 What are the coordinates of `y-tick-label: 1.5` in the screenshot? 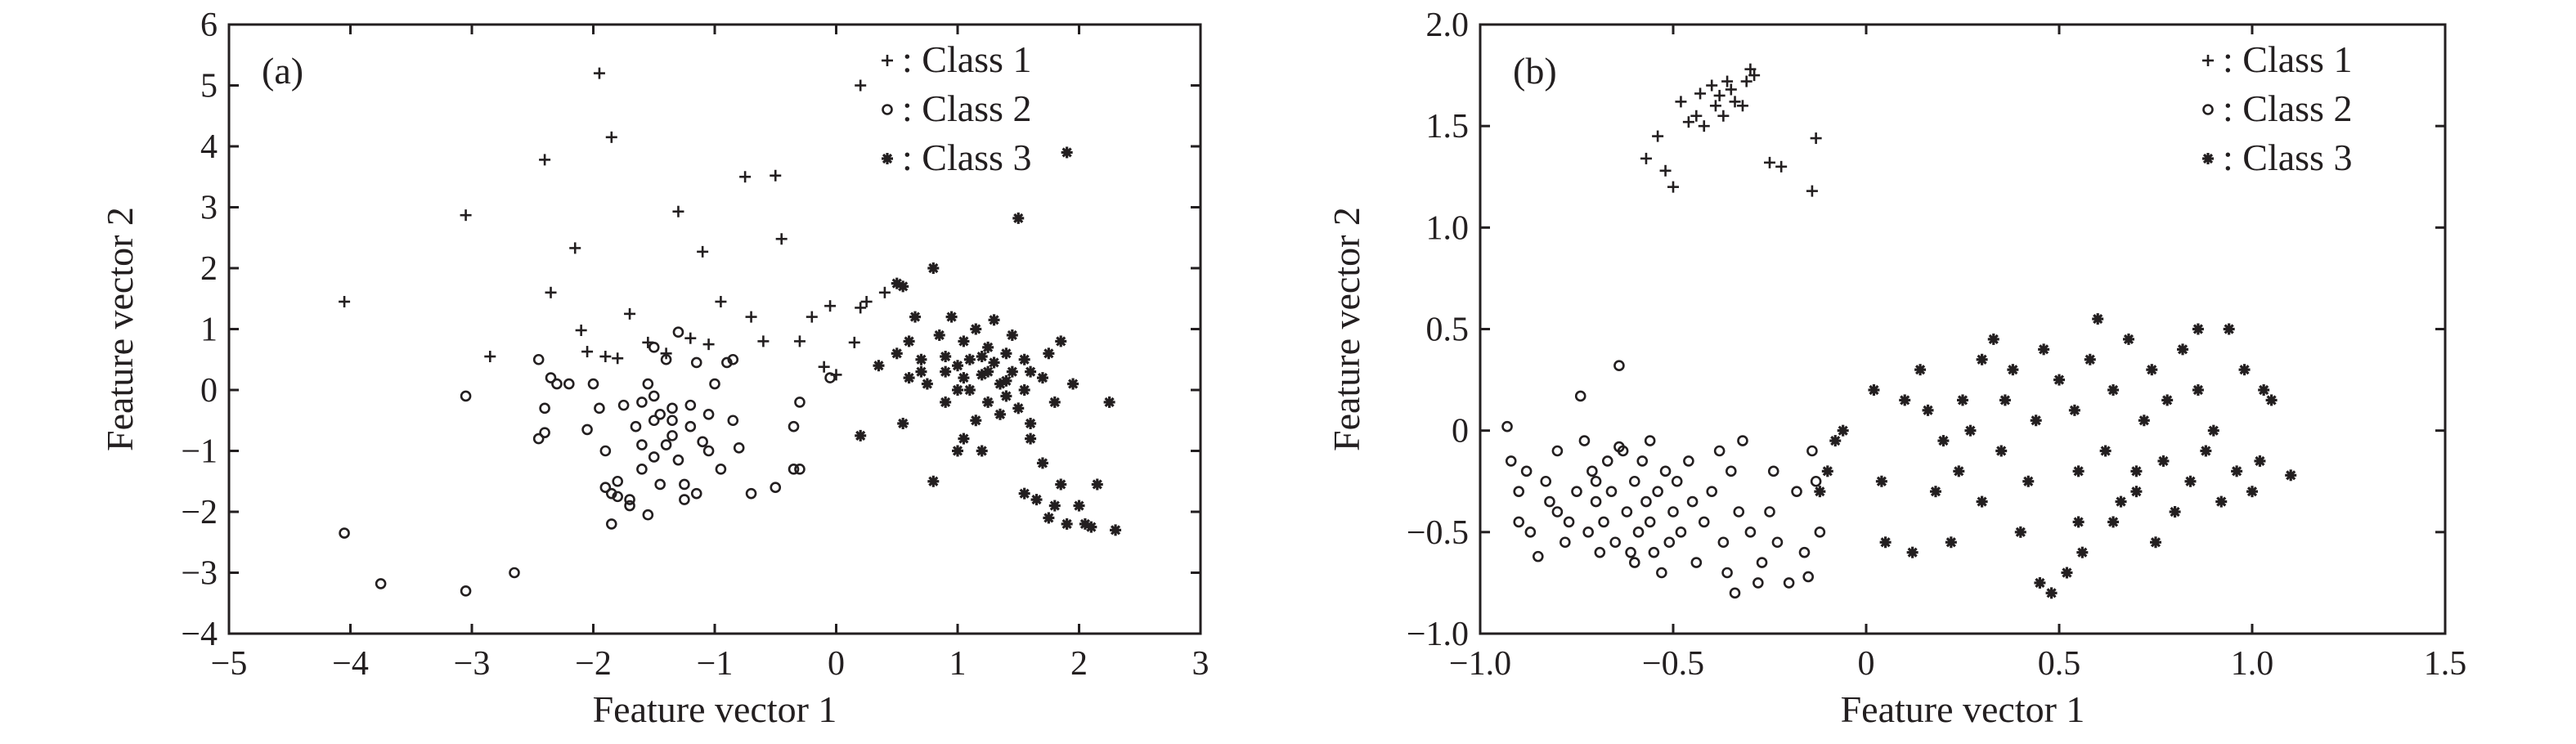 It's located at (1448, 127).